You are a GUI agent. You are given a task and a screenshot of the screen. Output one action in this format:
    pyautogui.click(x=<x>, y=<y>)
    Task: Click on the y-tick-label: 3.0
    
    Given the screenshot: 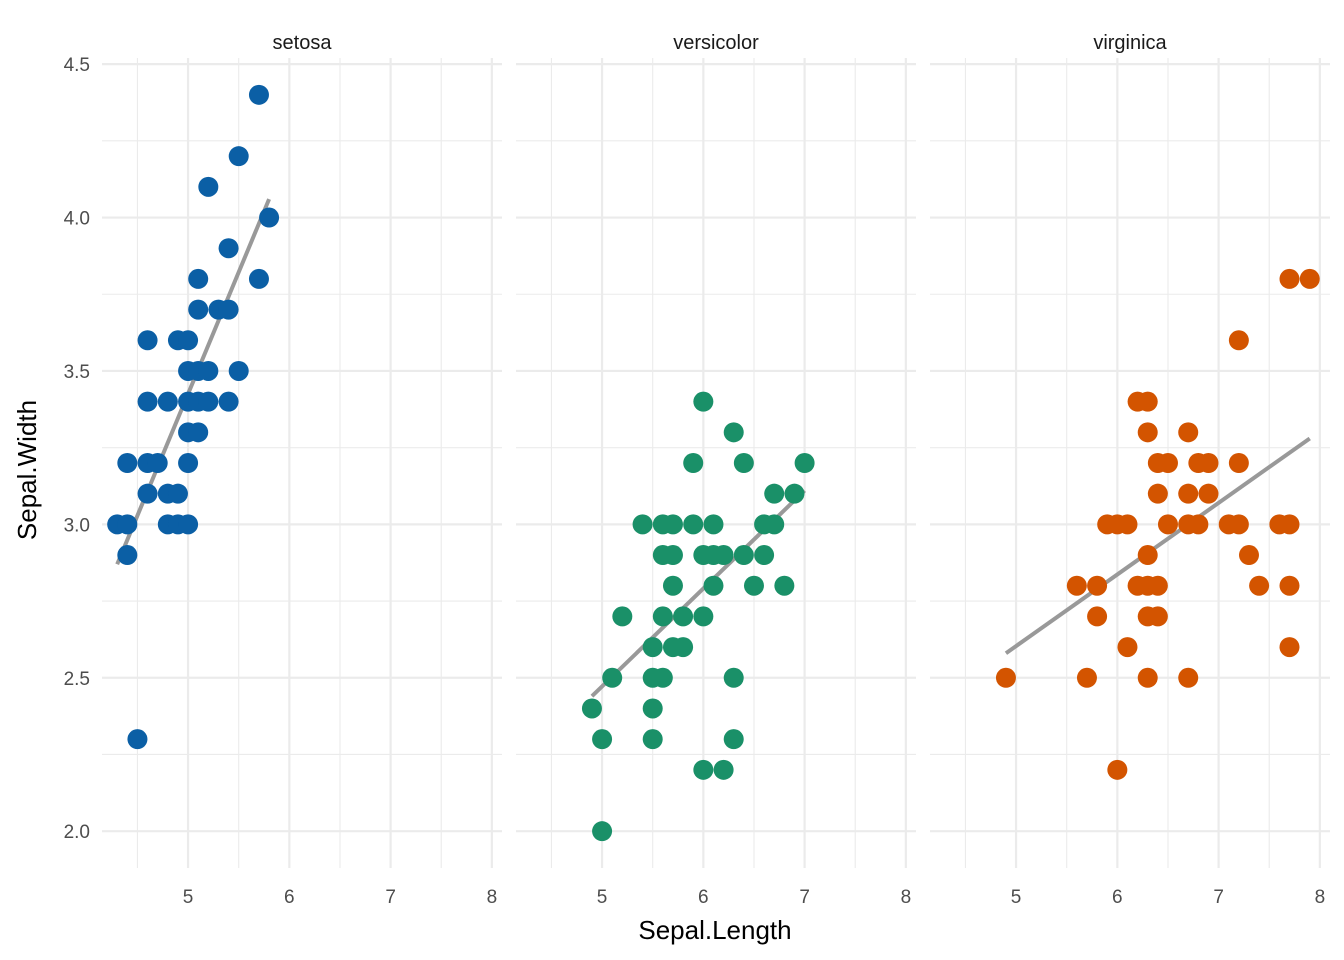 What is the action you would take?
    pyautogui.click(x=77, y=525)
    